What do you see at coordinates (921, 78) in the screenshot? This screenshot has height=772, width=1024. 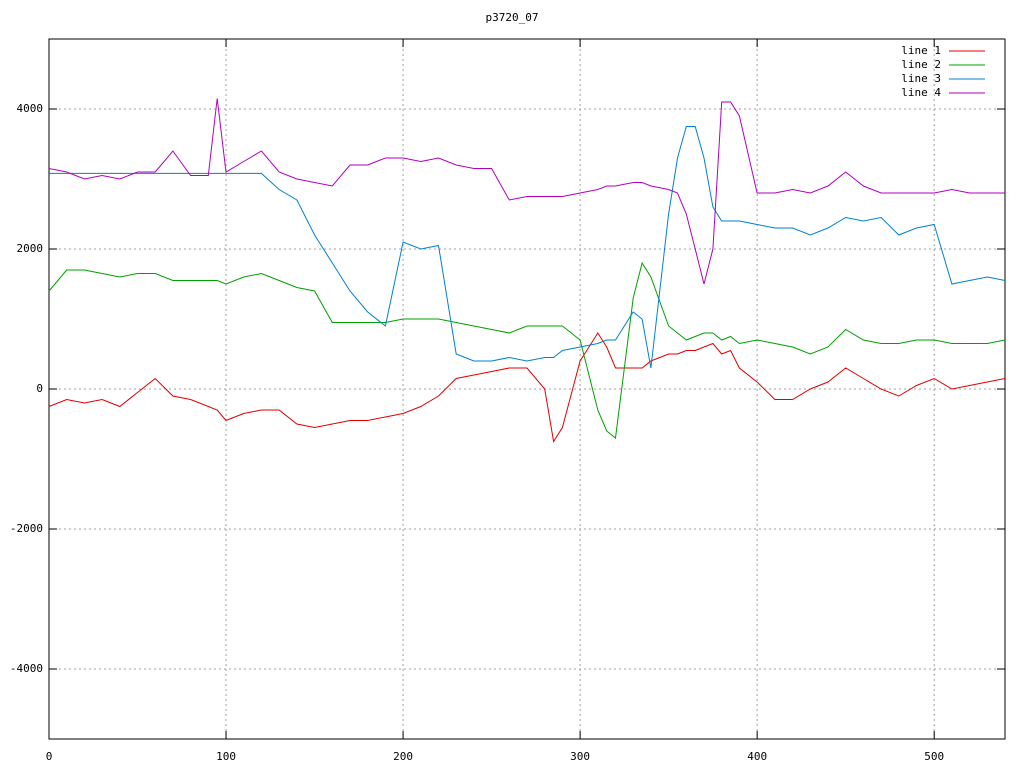 I see `legend-label: line 3` at bounding box center [921, 78].